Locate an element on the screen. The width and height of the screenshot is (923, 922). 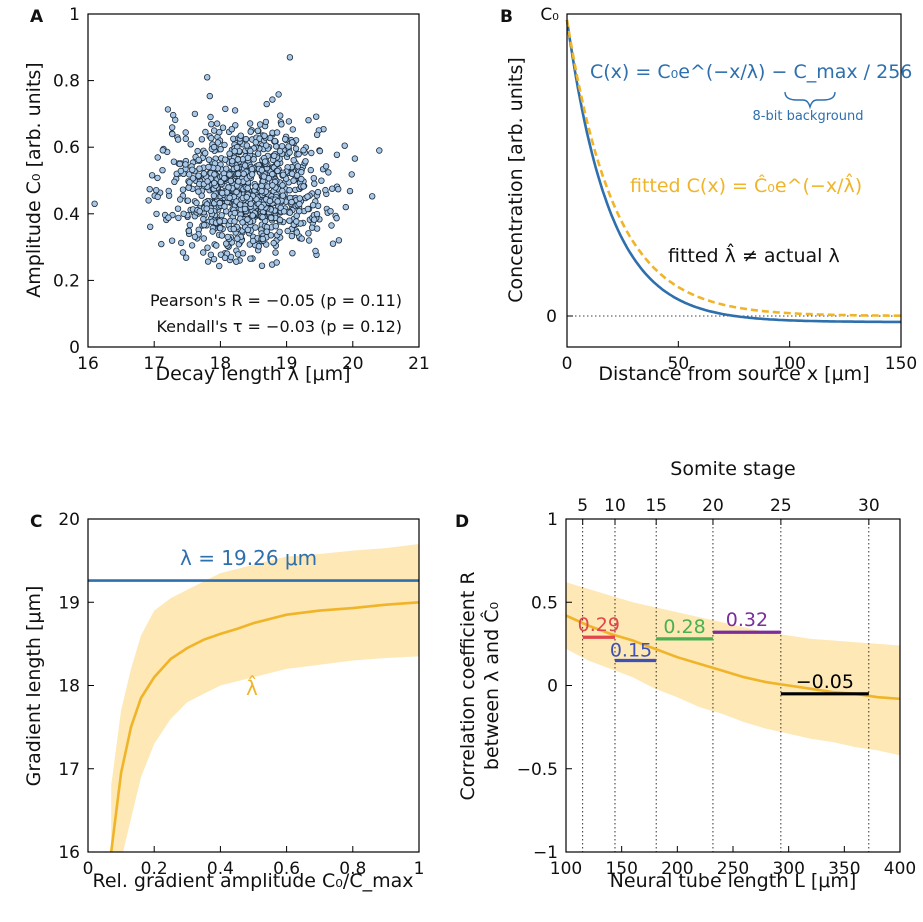
panel-d-xlabel: Neural tube length L [μm] is located at coordinates (733, 881).